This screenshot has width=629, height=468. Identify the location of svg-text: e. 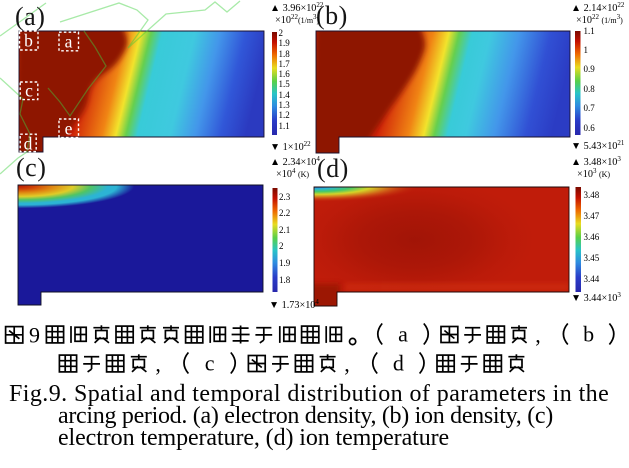
(69, 129).